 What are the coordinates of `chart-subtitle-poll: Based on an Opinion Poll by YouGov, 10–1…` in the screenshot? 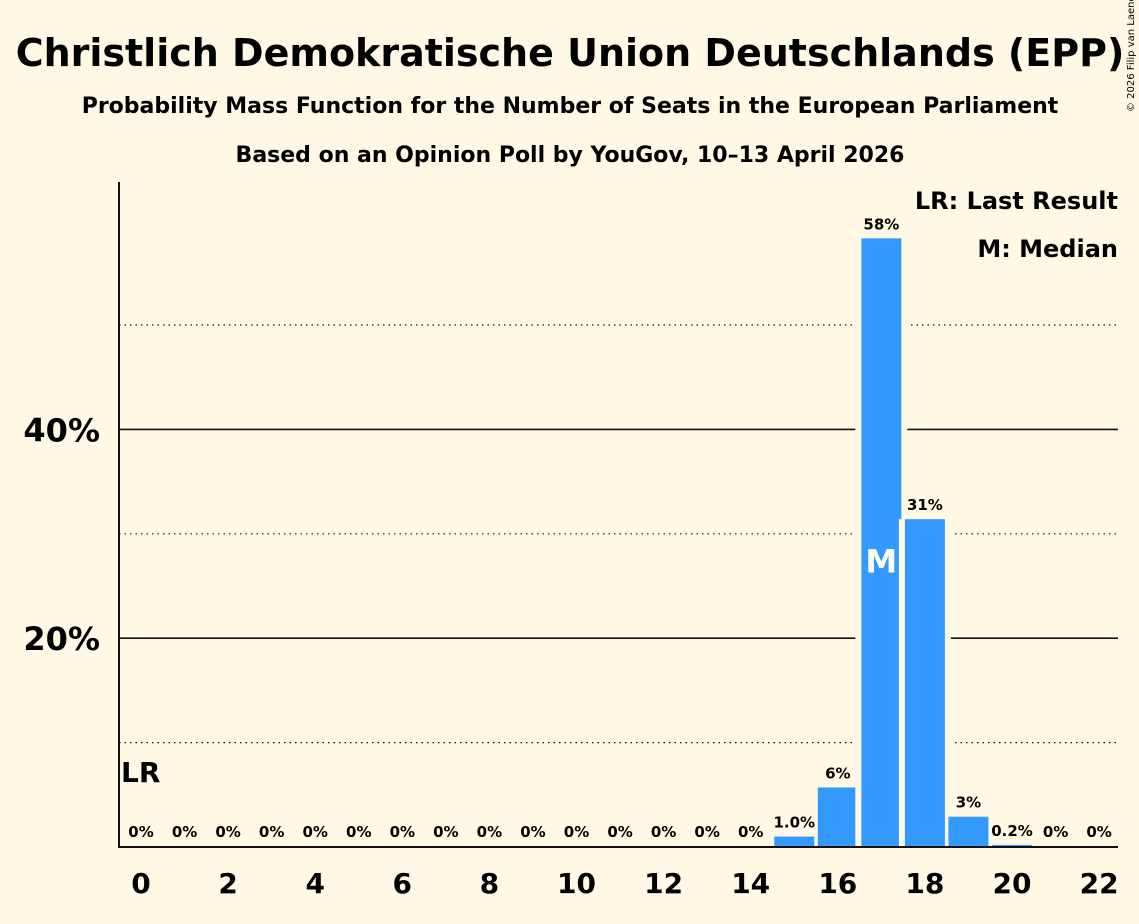 It's located at (570, 155).